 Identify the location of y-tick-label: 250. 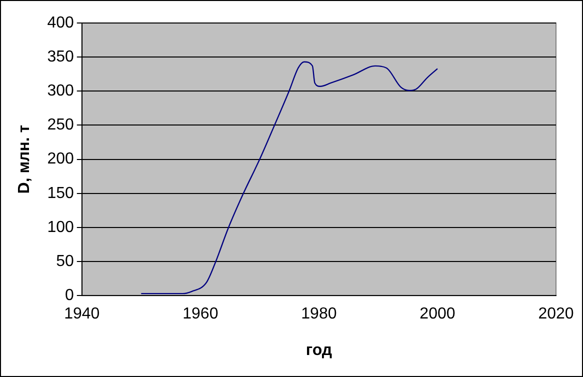
(60, 125).